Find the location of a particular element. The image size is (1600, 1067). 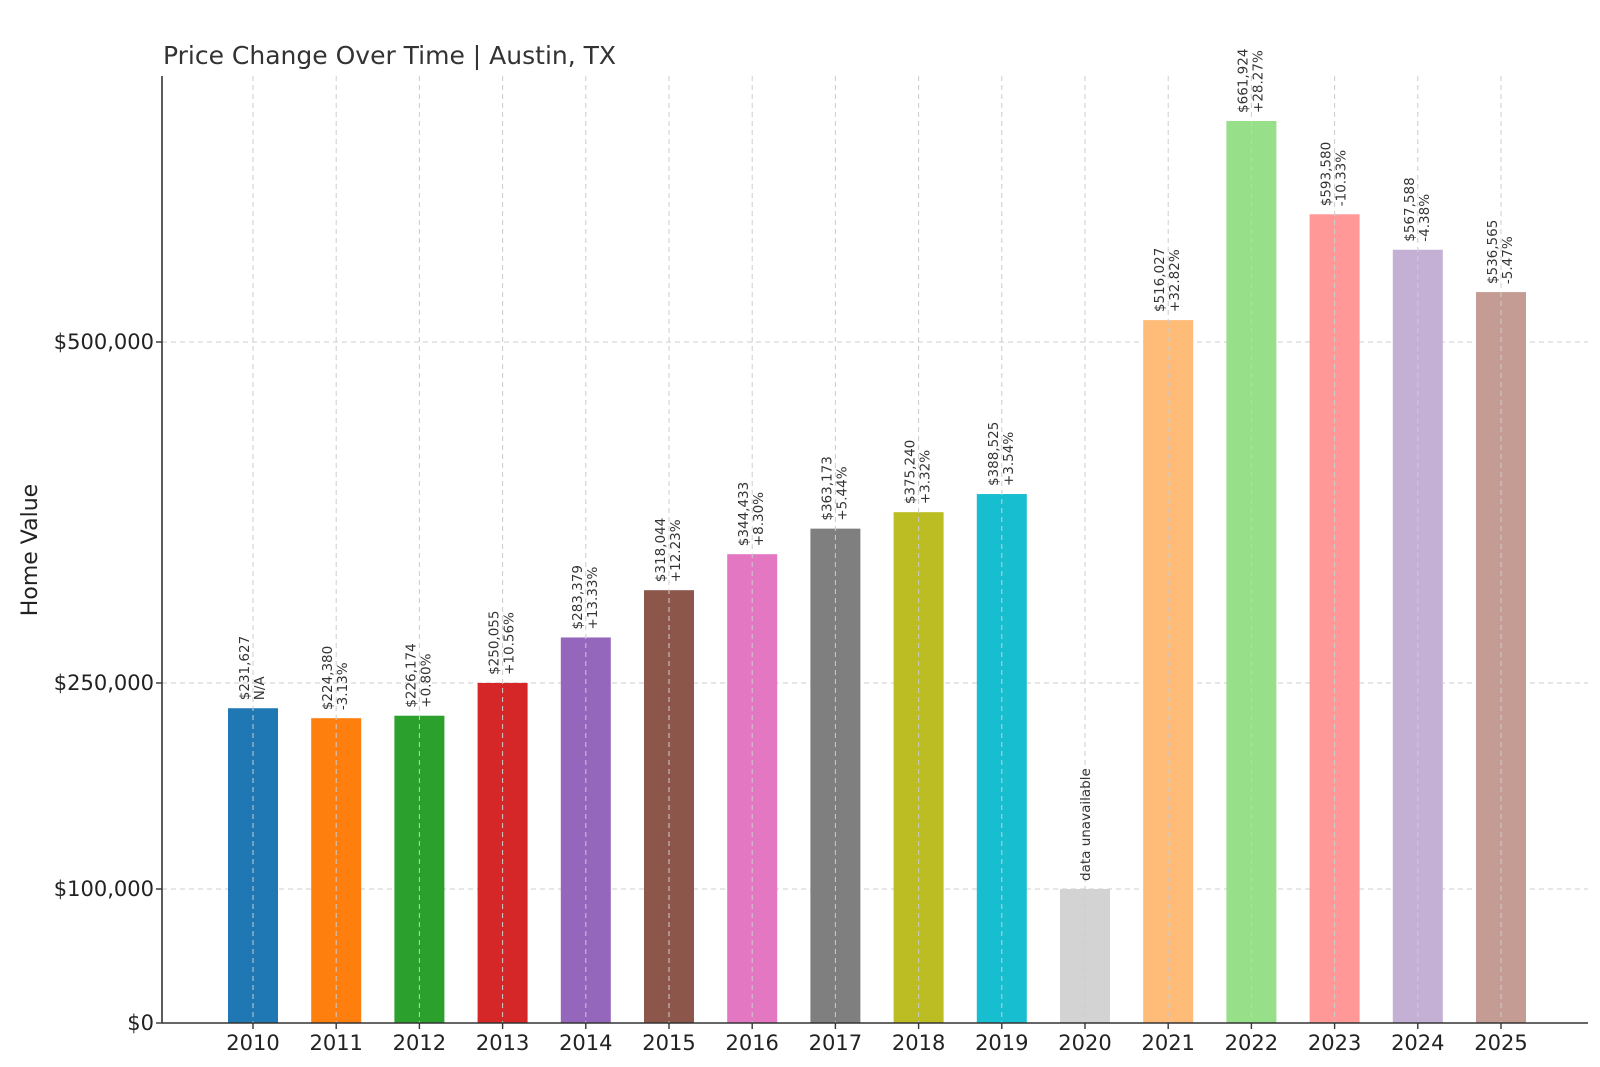

x-tick-label: 2022 is located at coordinates (1251, 1043).